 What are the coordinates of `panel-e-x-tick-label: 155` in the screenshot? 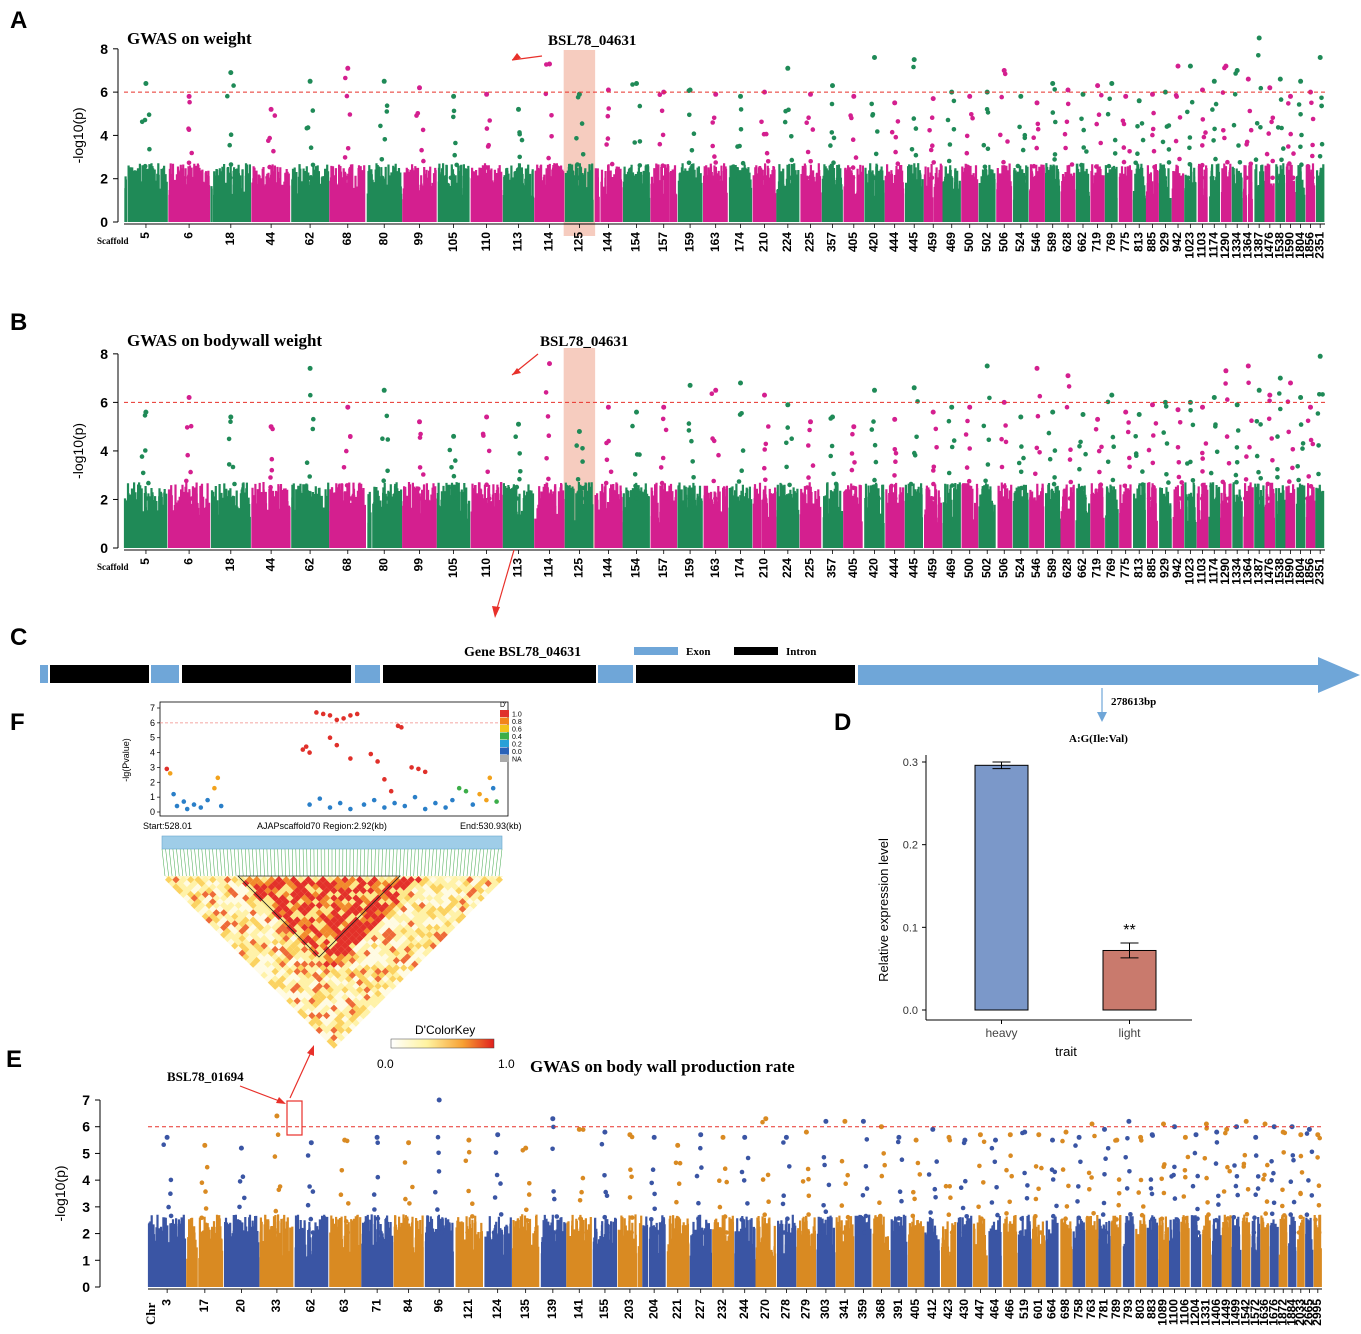 It's located at (604, 1309).